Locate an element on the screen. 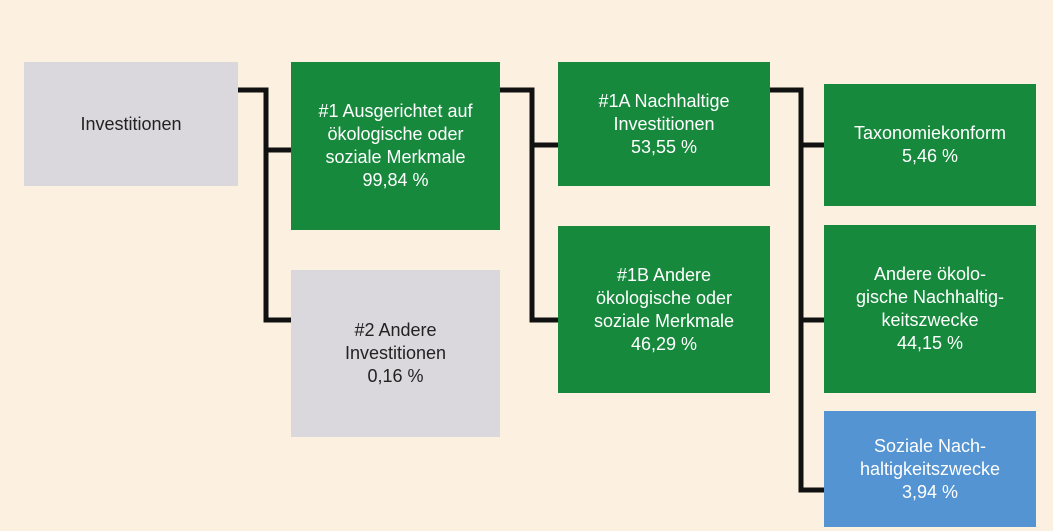 Image resolution: width=1053 pixels, height=531 pixels. node-text: 5,46 % is located at coordinates (930, 156).